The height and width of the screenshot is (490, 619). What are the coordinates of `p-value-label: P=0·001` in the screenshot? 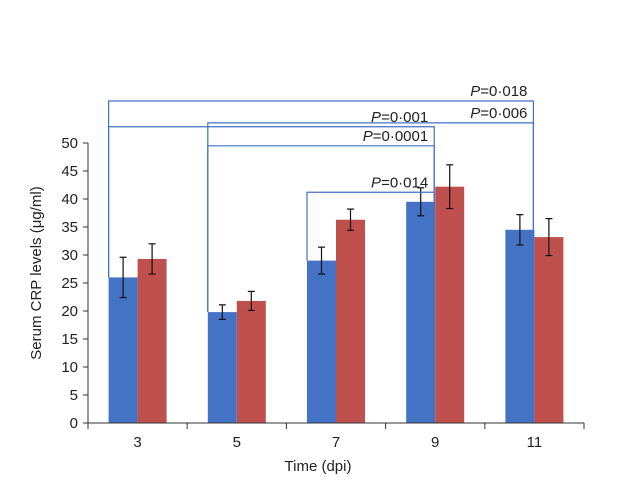 It's located at (399, 117).